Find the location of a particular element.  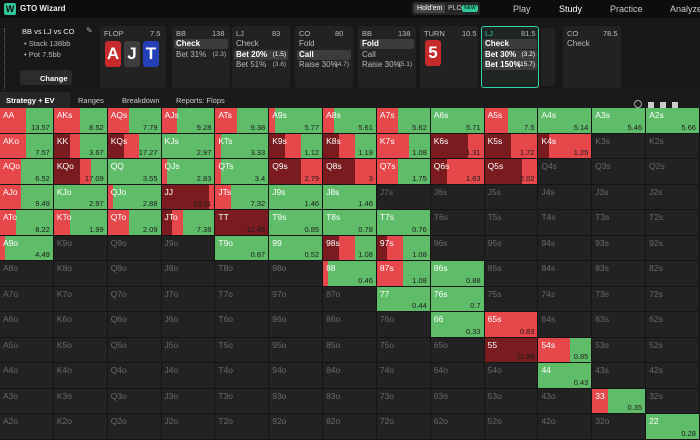

nav-analyze: Analyze is located at coordinates (685, 9).